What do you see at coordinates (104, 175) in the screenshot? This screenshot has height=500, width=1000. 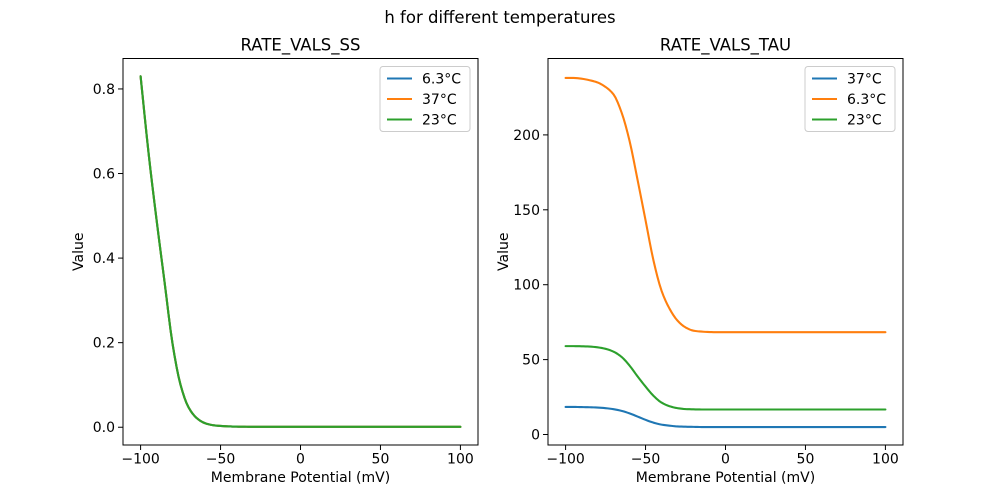 I see `ss-ytick-label: 0.6` at bounding box center [104, 175].